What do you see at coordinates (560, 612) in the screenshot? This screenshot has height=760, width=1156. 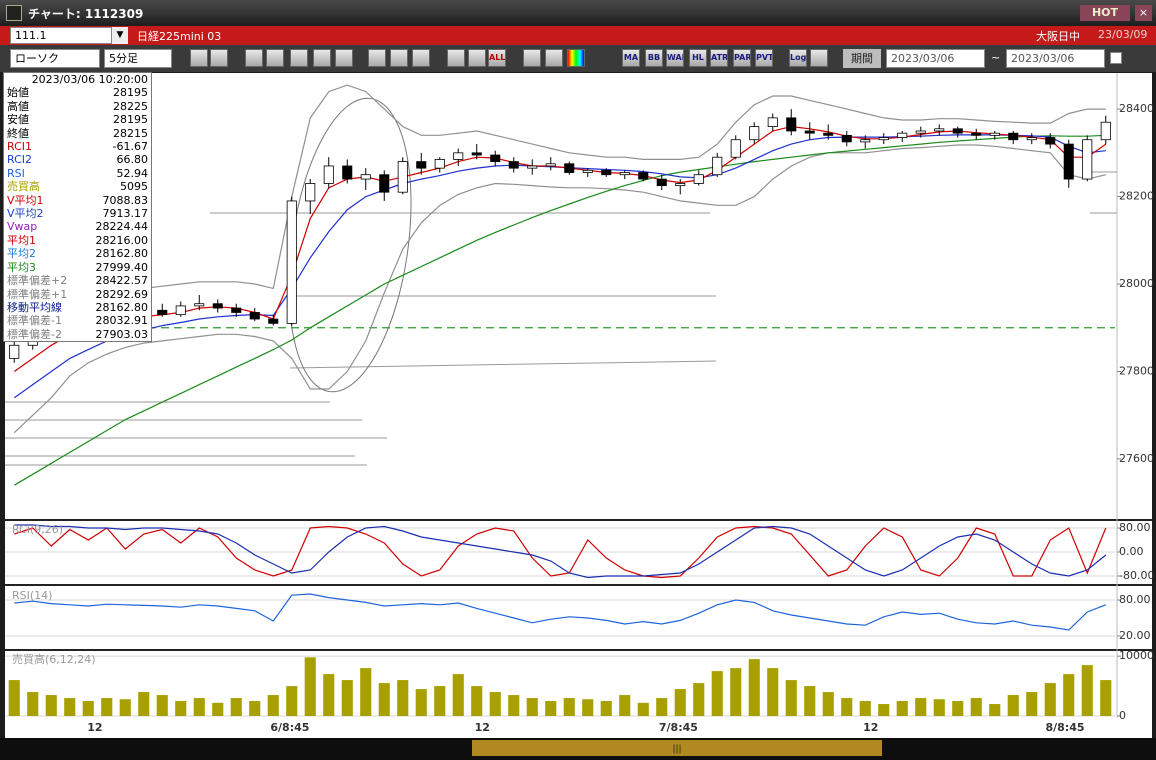 I see `indicator-line` at bounding box center [560, 612].